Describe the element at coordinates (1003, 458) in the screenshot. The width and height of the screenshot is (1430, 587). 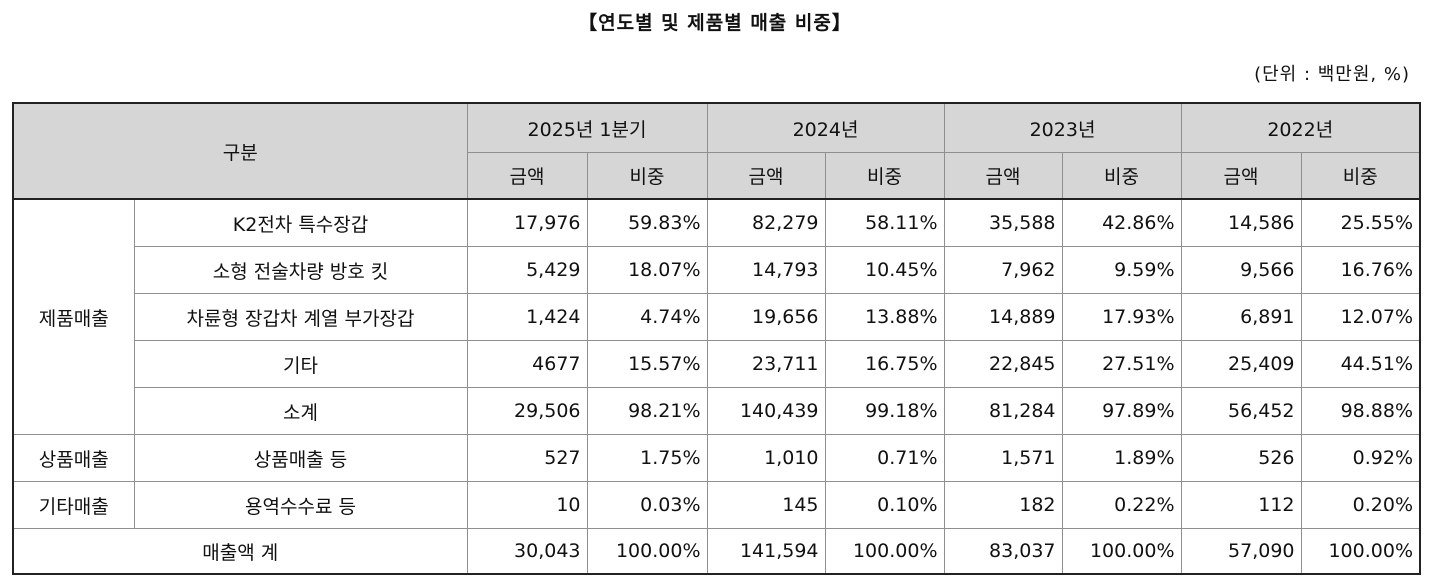
I see `cell: 1,571` at that location.